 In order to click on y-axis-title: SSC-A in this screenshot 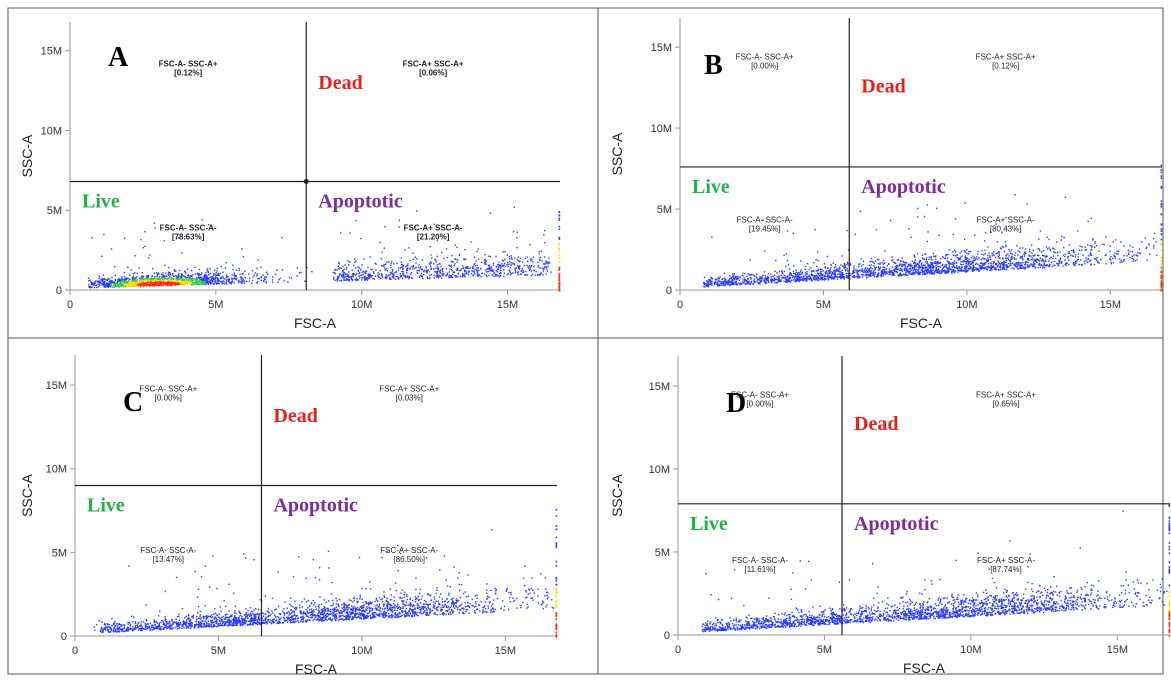, I will do `click(617, 153)`.